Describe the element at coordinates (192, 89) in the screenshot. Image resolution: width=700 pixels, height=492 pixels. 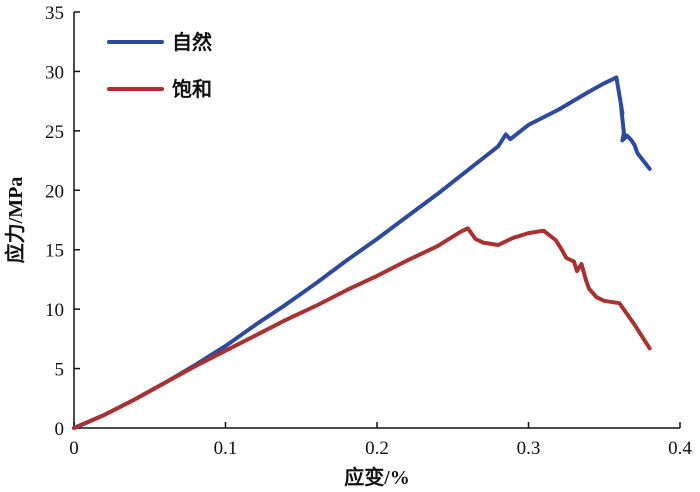
I see `legend-label-saturated: 饱和` at that location.